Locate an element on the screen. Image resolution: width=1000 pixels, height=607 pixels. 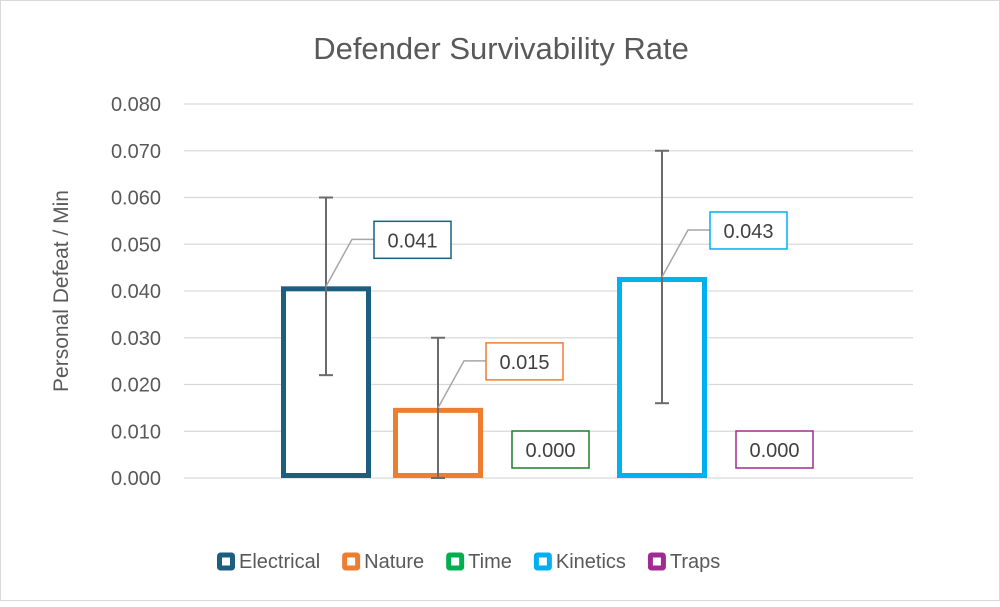
y-tick-label: 0.070 is located at coordinates (136, 152).